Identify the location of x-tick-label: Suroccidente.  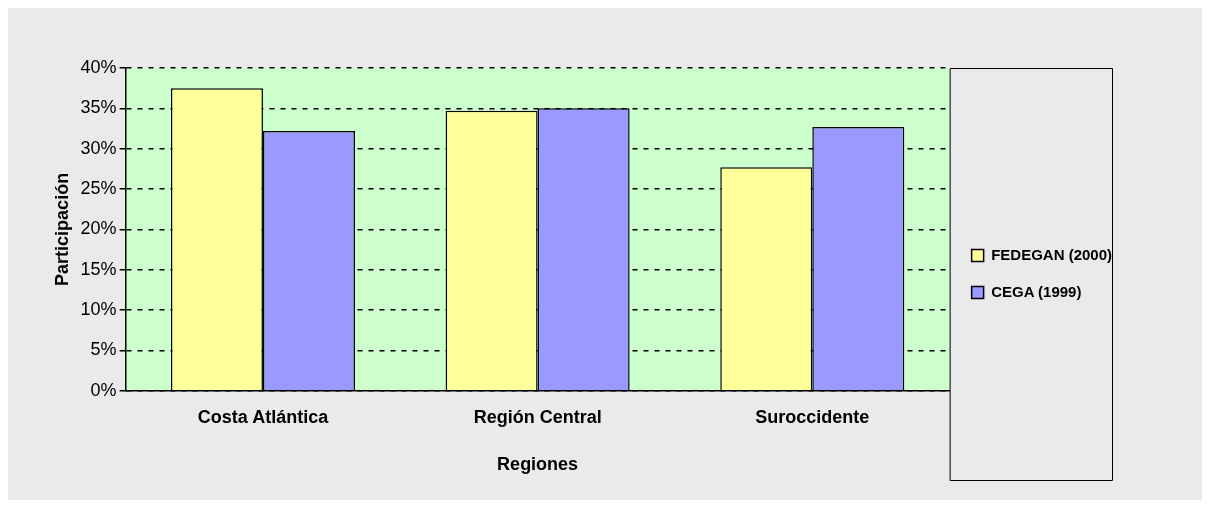
(812, 416).